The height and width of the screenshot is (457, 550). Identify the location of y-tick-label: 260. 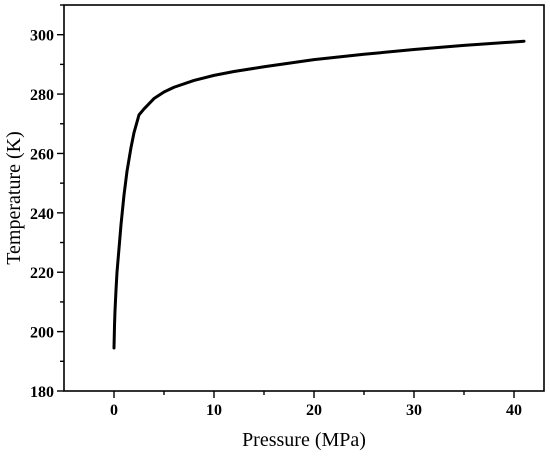
(42, 154).